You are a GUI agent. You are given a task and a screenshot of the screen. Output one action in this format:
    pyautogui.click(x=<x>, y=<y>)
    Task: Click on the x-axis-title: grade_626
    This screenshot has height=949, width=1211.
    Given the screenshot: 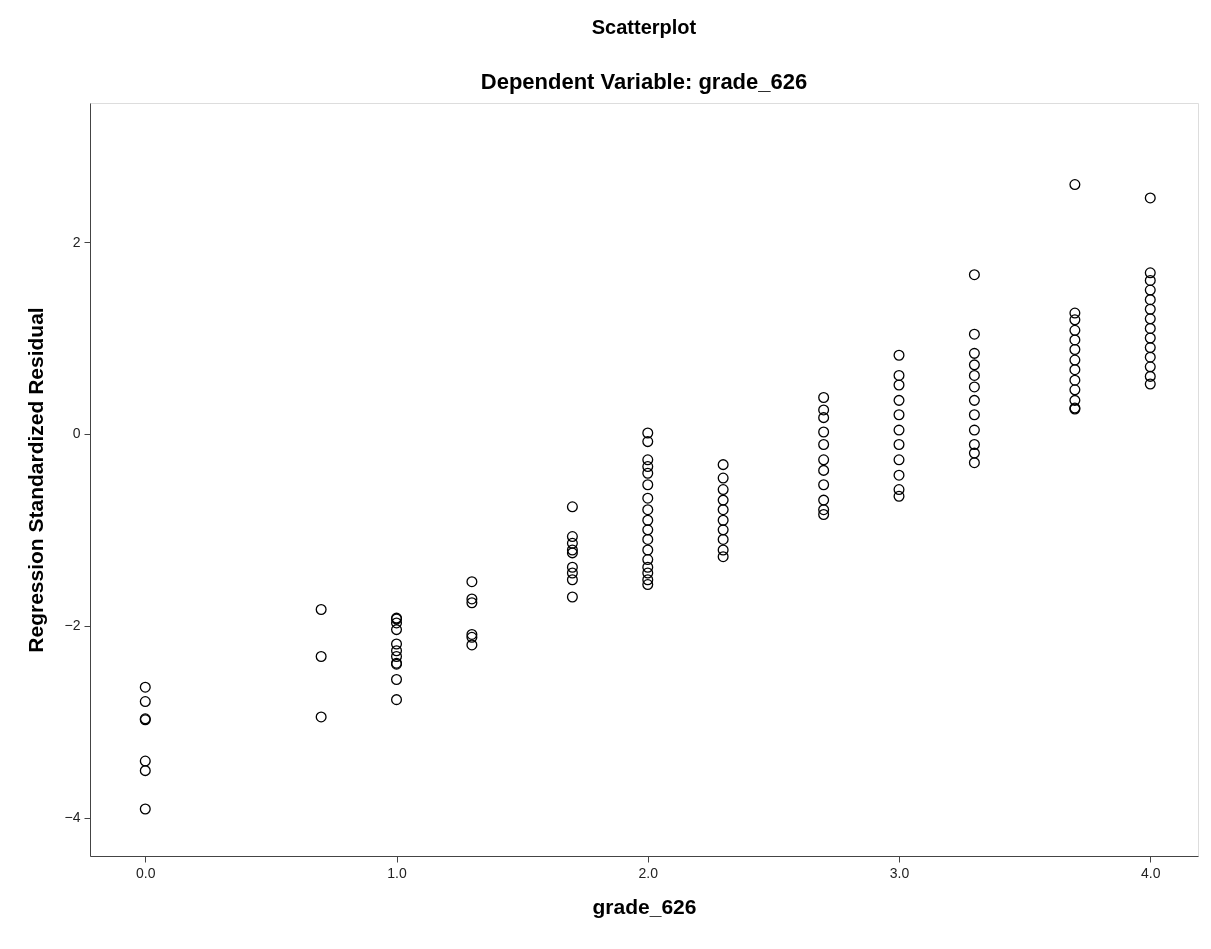 What is the action you would take?
    pyautogui.click(x=644, y=906)
    